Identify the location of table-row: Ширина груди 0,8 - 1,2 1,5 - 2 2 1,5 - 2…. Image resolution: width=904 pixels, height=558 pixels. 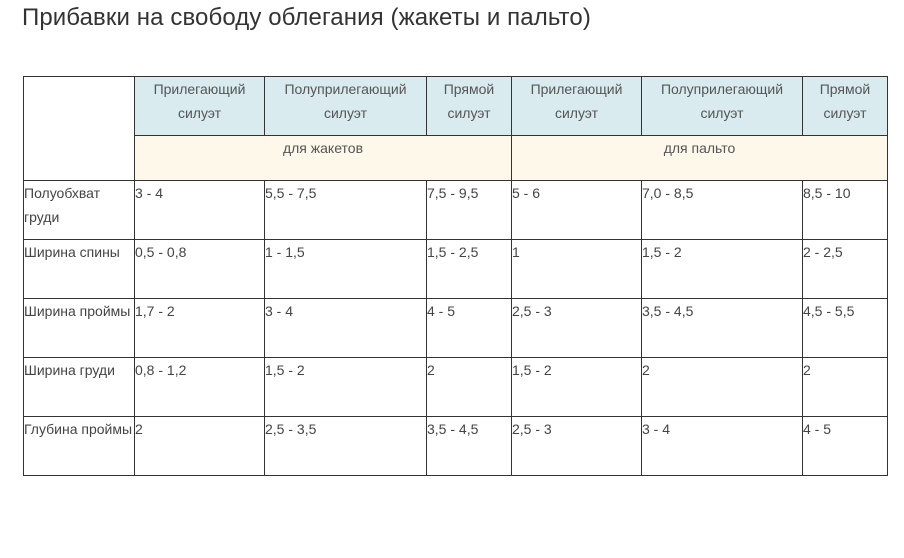
(455, 387).